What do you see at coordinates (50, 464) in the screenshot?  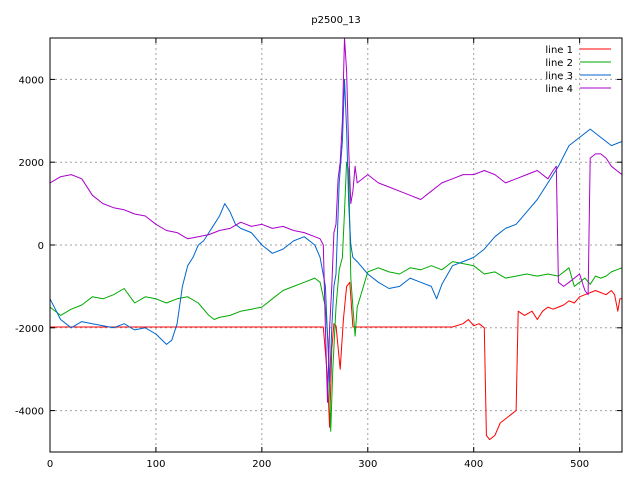 I see `x-tick-label: 0` at bounding box center [50, 464].